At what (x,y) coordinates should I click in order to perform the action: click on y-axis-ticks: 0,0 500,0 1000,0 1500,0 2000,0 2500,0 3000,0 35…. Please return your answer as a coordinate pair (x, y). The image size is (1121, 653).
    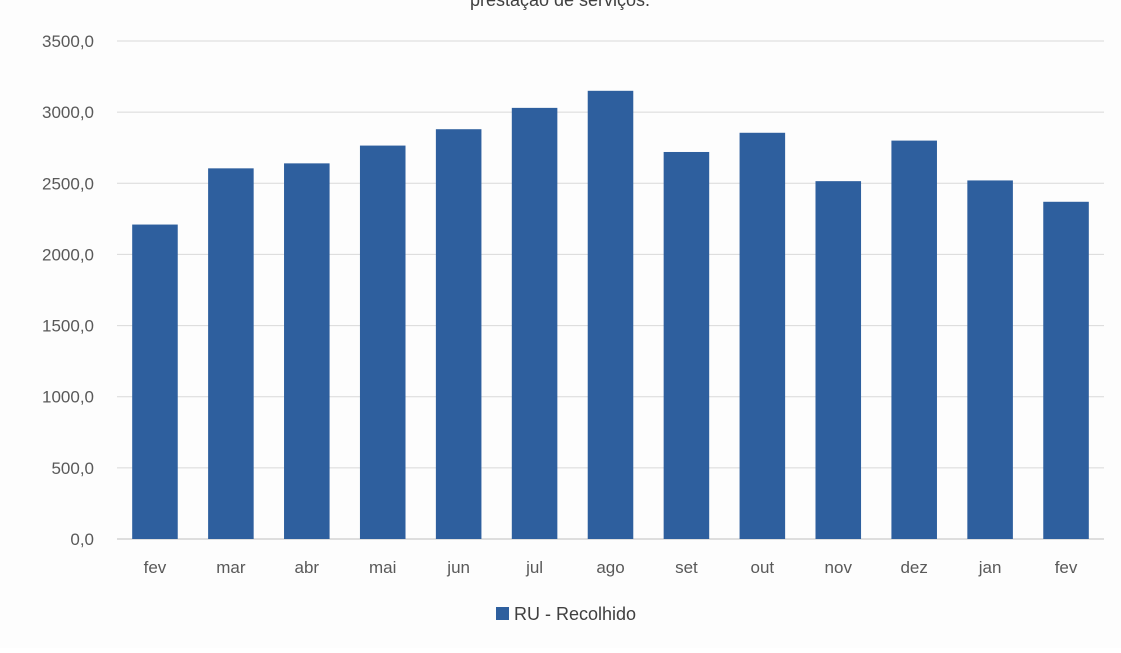
    Looking at the image, I should click on (68, 290).